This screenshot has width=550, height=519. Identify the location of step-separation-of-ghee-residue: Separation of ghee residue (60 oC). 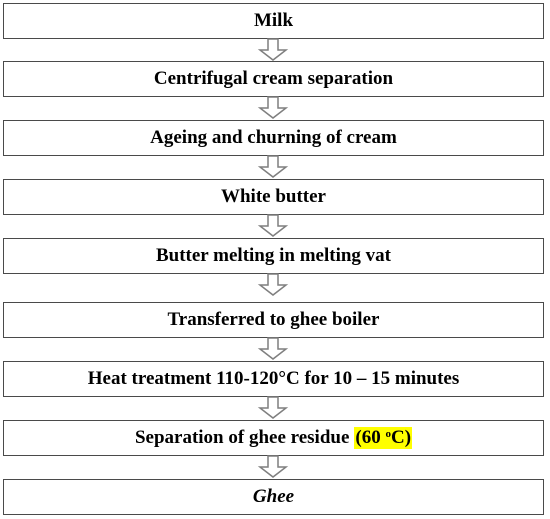
(273, 438).